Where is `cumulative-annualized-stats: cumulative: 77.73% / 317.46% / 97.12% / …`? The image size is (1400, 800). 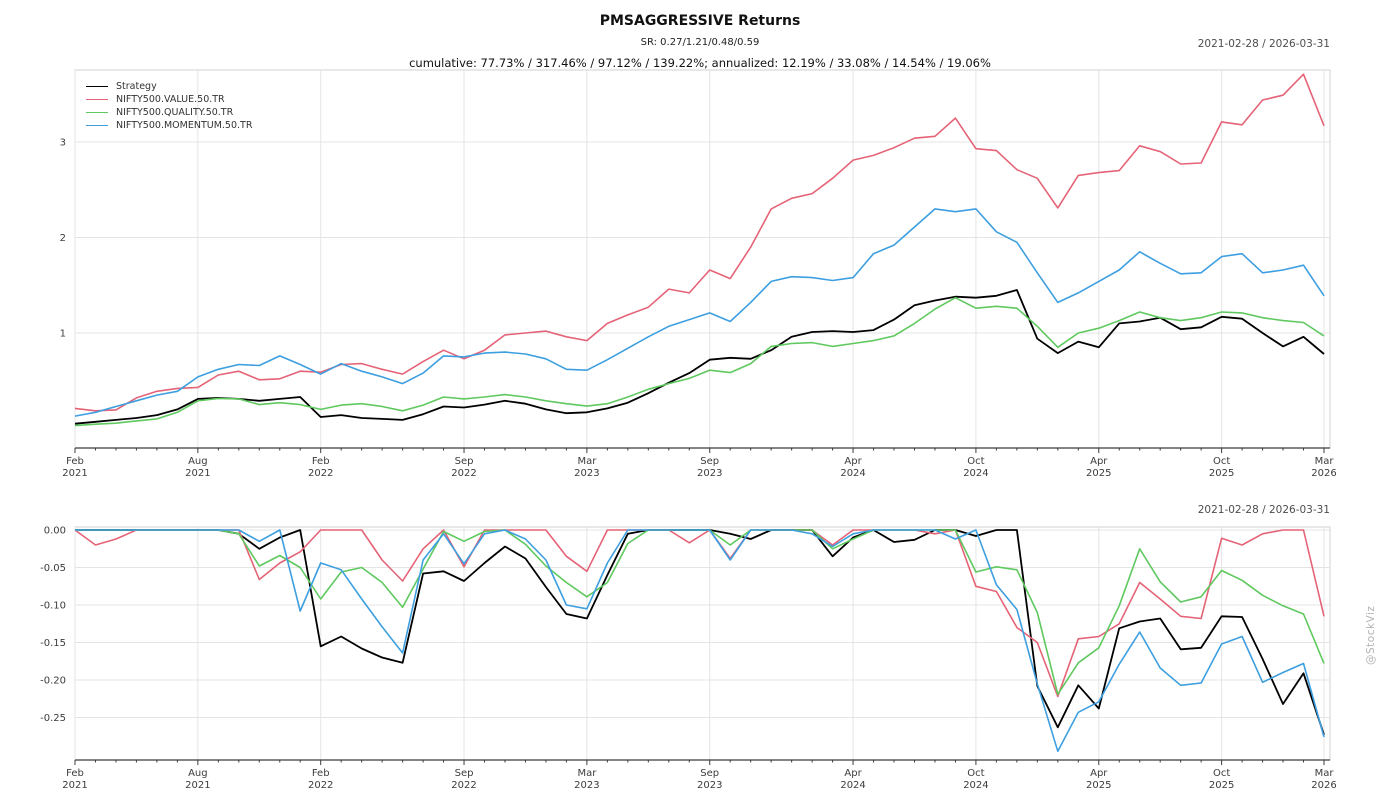
cumulative-annualized-stats: cumulative: 77.73% / 317.46% / 97.12% / … is located at coordinates (700, 63).